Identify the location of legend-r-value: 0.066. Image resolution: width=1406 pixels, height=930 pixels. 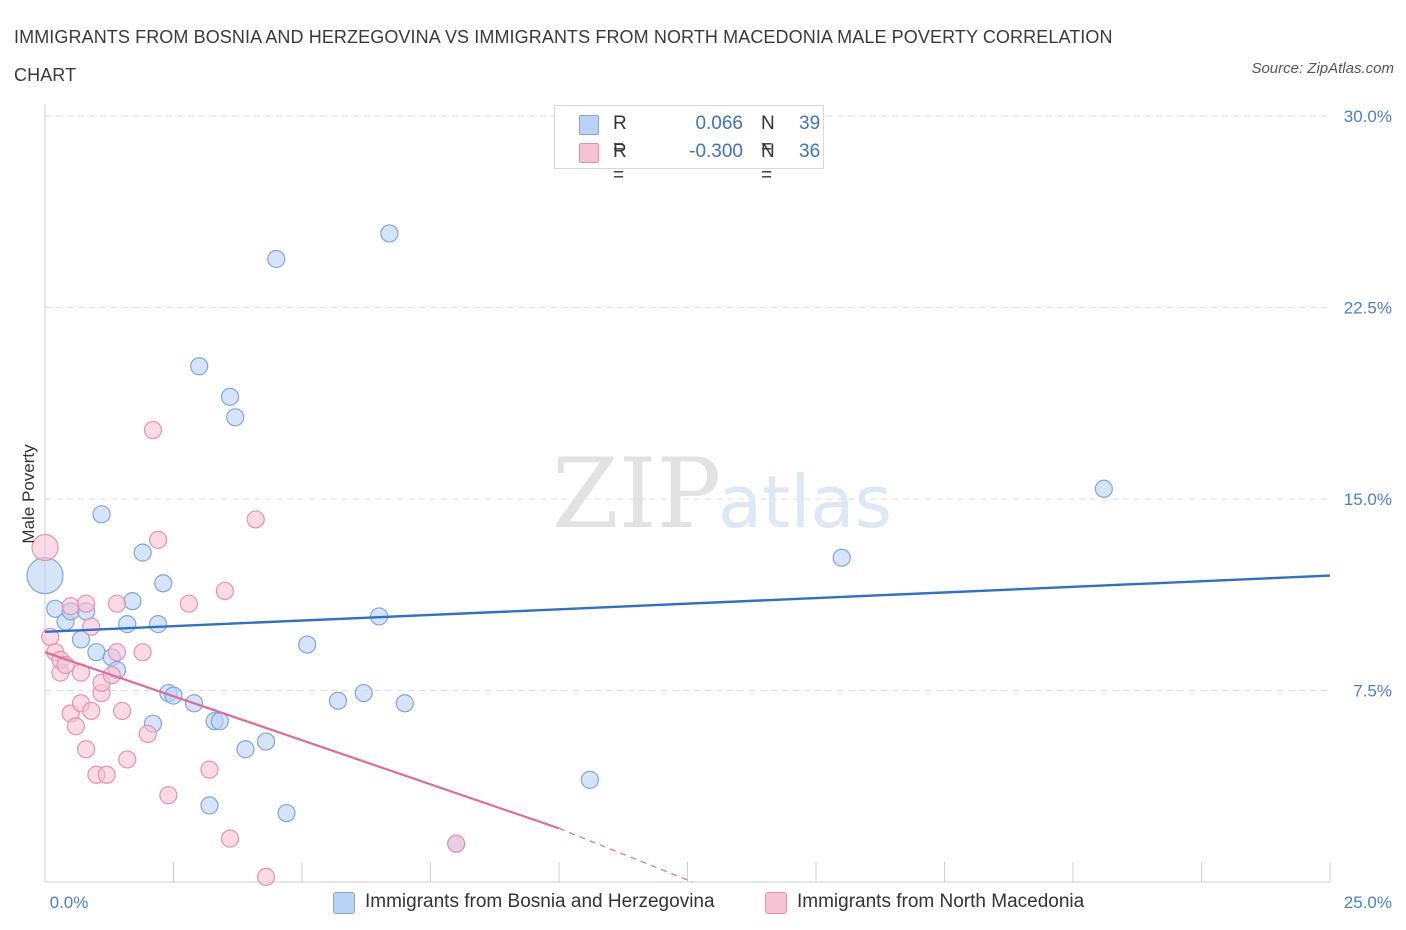
(719, 123).